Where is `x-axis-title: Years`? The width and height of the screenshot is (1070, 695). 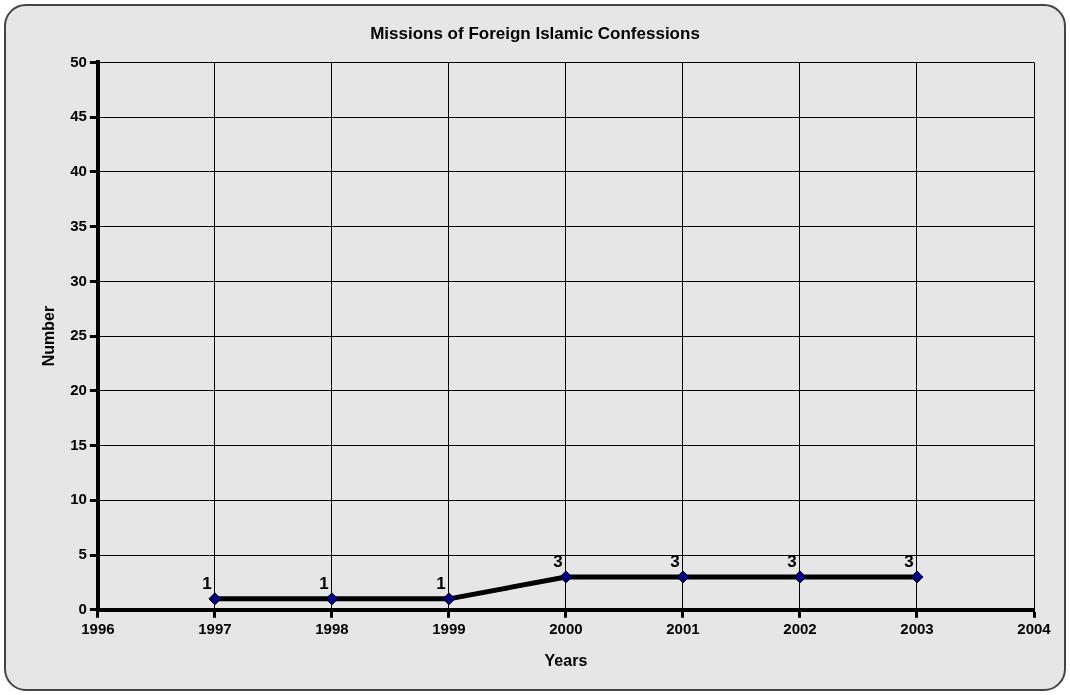 x-axis-title: Years is located at coordinates (566, 660).